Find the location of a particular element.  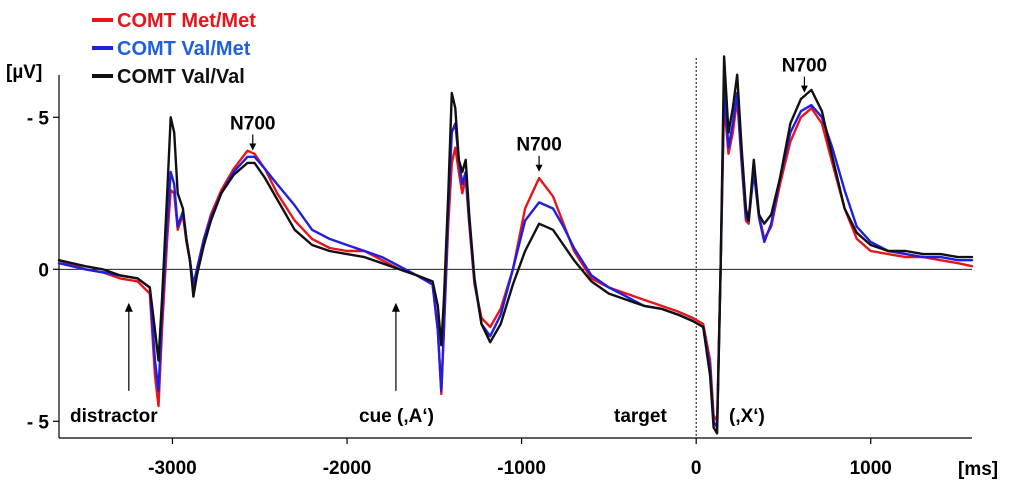

event-label-distractor: distractor is located at coordinates (114, 416).